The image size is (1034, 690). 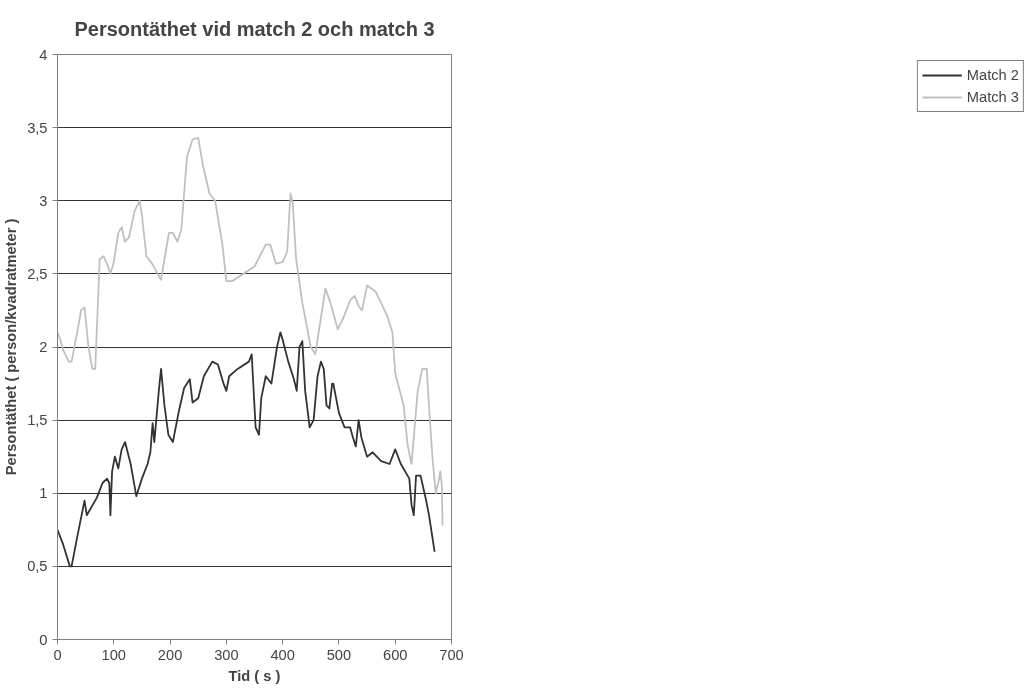 What do you see at coordinates (11, 347) in the screenshot?
I see `y-axis-title: Persontäthet ( person/kvadratmeter )` at bounding box center [11, 347].